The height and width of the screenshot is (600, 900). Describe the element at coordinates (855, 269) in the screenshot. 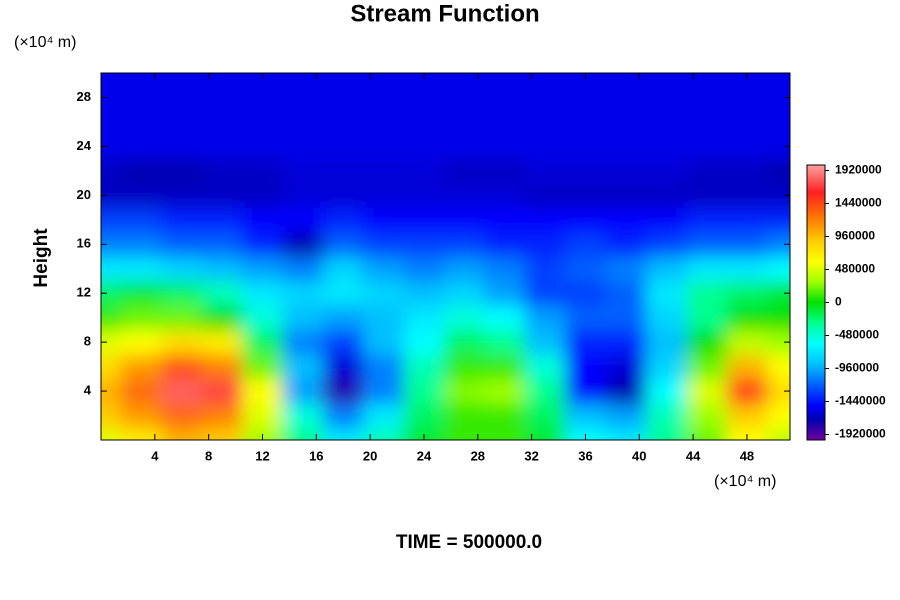

I see `colorbar-tick-label: 480000` at that location.